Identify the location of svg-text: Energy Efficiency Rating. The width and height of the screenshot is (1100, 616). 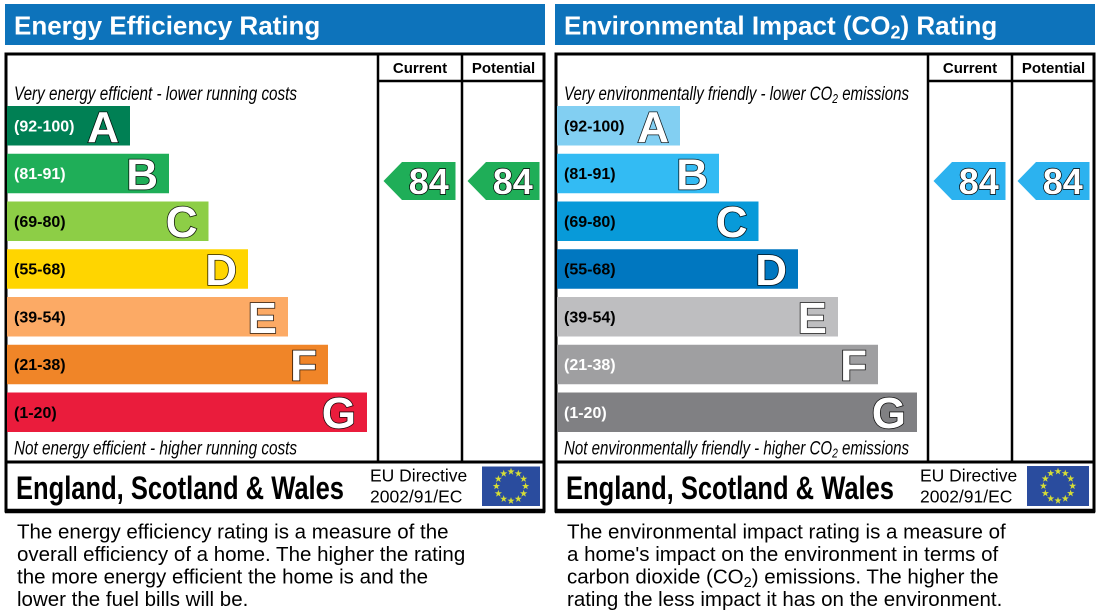
(167, 26).